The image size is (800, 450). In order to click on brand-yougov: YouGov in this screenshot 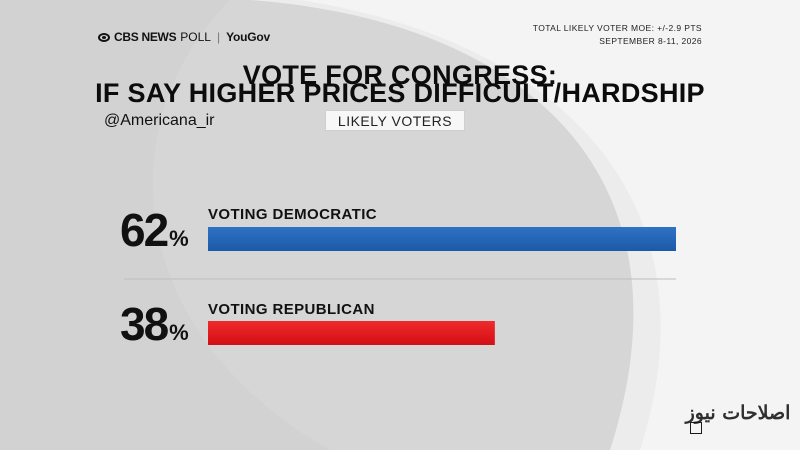, I will do `click(248, 37)`.